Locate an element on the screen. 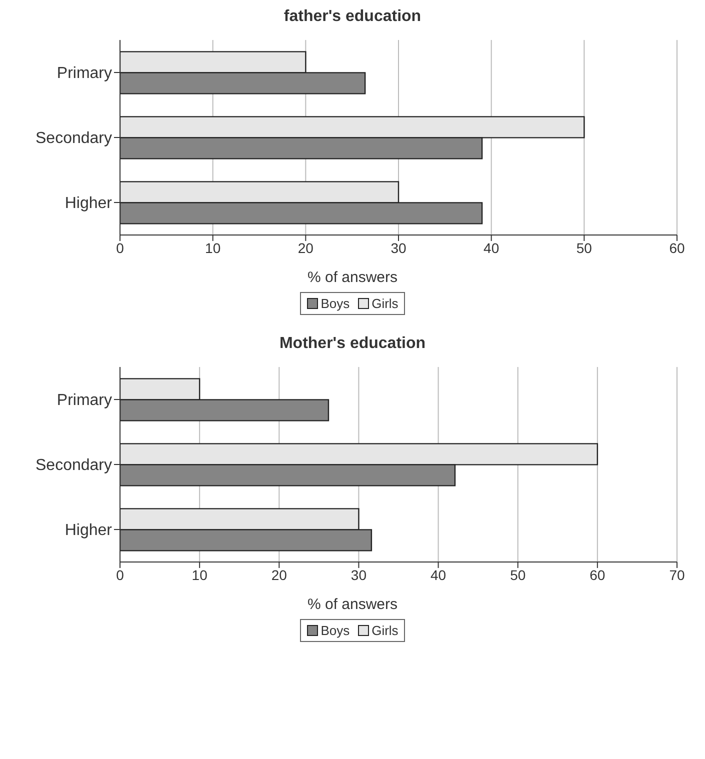 The image size is (705, 759). chart-title: Mother's education is located at coordinates (352, 344).